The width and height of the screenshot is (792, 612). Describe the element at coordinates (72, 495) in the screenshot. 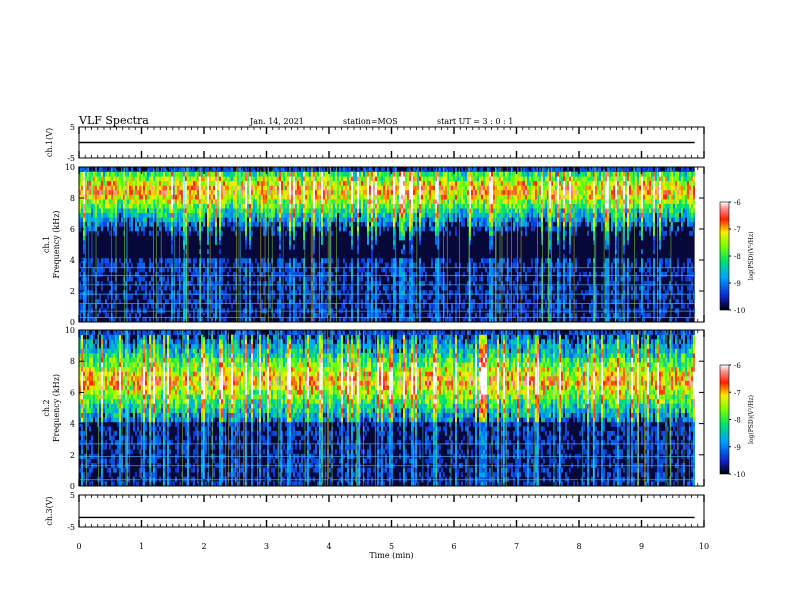

I see `ch3-waveform-ytick-label: 5` at that location.